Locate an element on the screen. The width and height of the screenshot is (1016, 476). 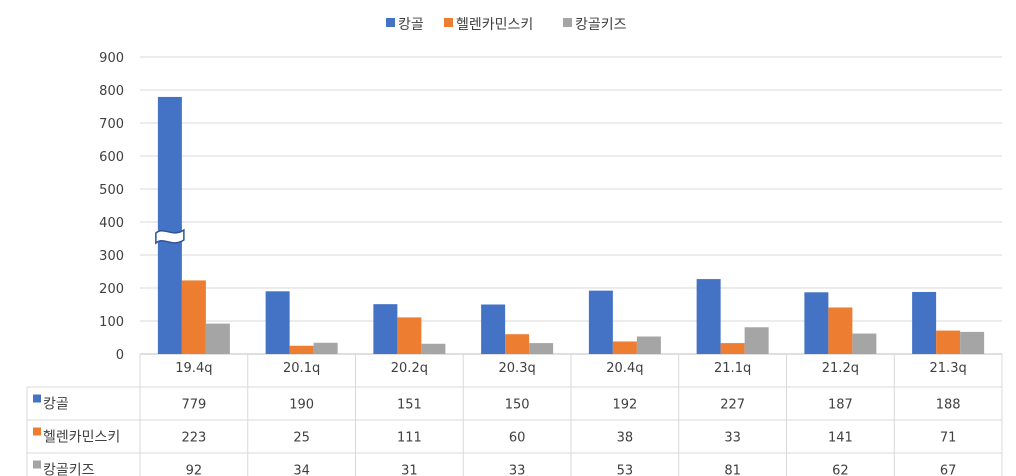
y-tick-label-0: 0 is located at coordinates (120, 355).